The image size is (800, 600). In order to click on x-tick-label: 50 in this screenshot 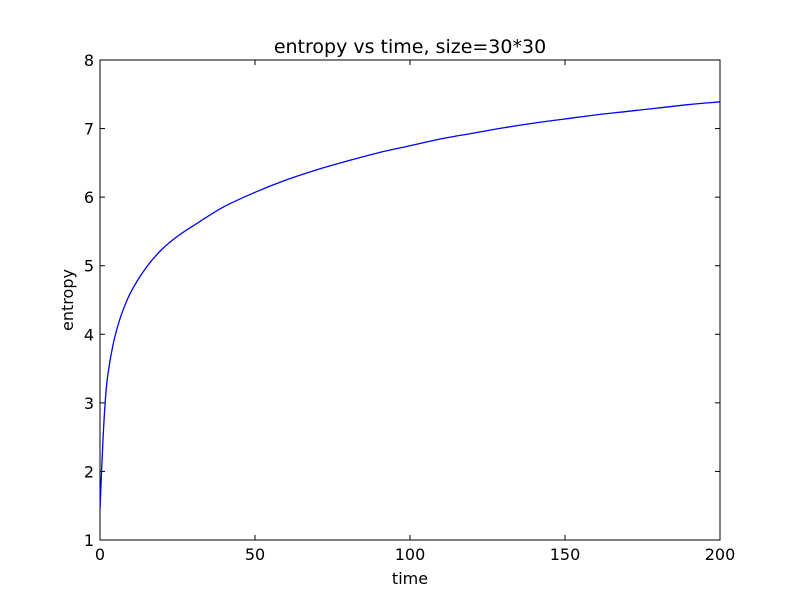, I will do `click(255, 554)`.